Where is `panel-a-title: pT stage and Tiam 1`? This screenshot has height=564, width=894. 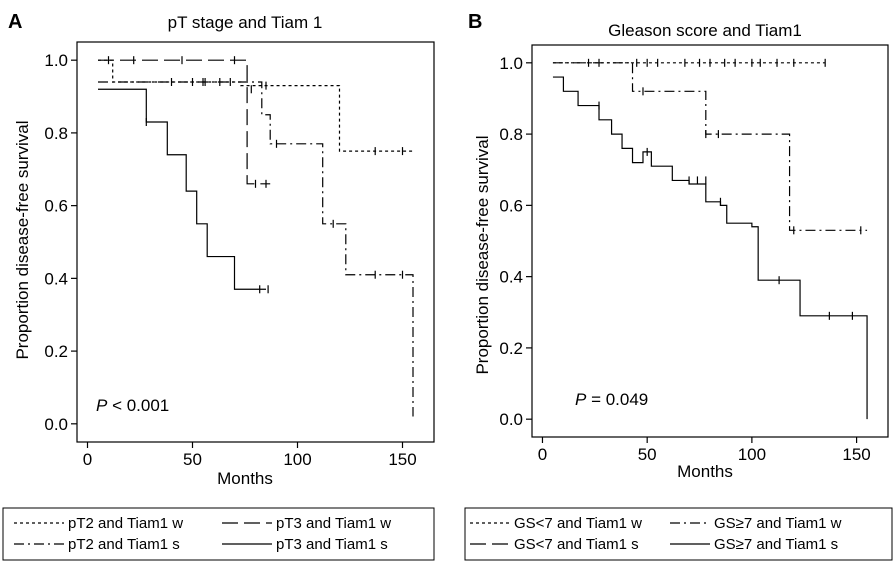
panel-a-title: pT stage and Tiam 1 is located at coordinates (245, 22).